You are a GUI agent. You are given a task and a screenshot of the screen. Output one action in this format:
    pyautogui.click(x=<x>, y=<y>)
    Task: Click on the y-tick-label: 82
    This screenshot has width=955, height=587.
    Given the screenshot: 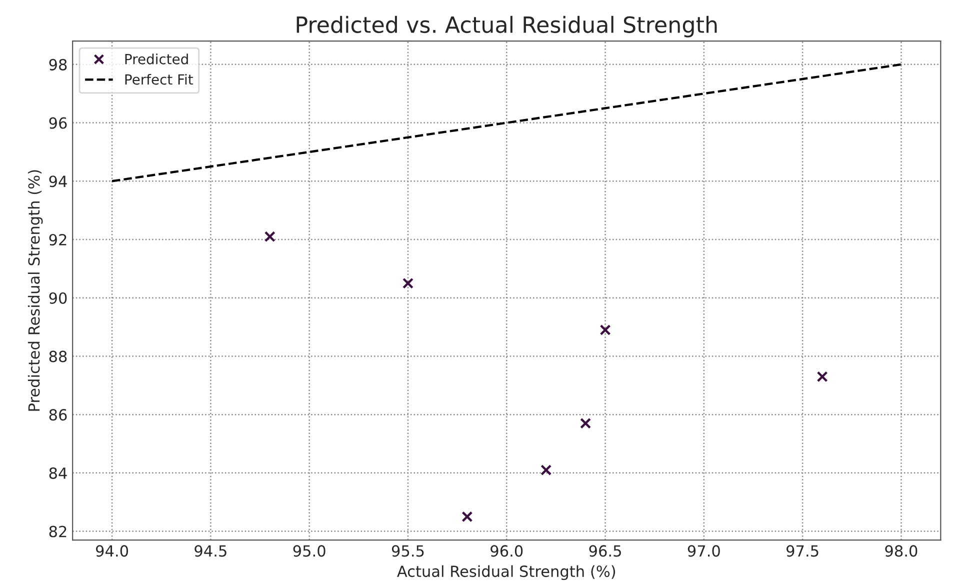 What is the action you would take?
    pyautogui.click(x=57, y=532)
    